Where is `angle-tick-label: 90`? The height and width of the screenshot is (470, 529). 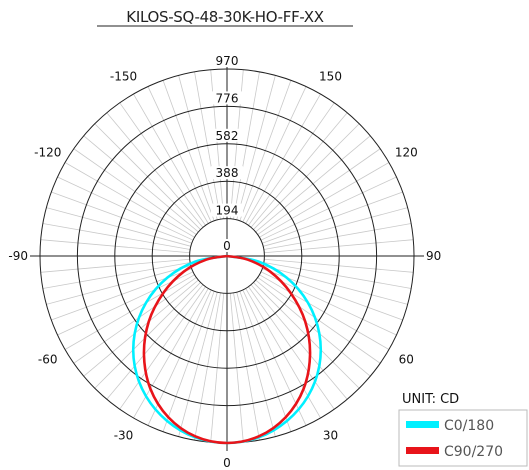
angle-tick-label: 90 is located at coordinates (433, 256).